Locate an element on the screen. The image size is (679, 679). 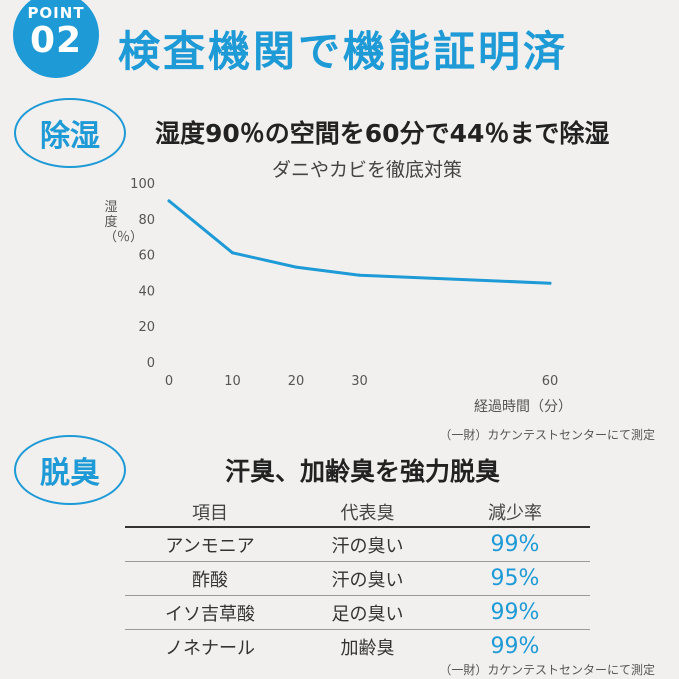
dehumidify-subtitle: ダニやカビを徹底対策 is located at coordinates (366, 170).